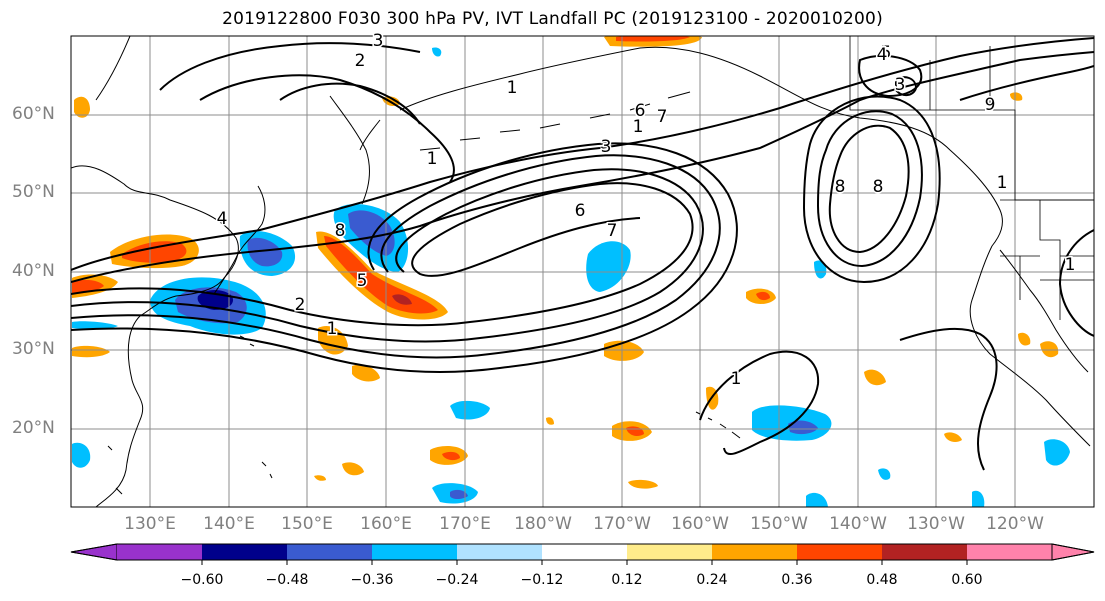 The image size is (1105, 601). I want to click on kamchatka-coastline, so click(355, 150).